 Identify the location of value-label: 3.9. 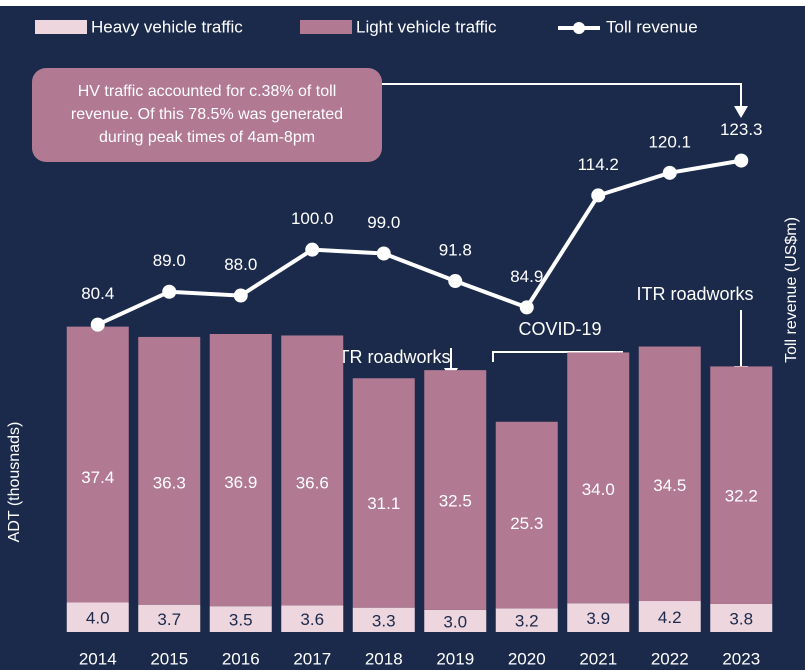
(598, 618).